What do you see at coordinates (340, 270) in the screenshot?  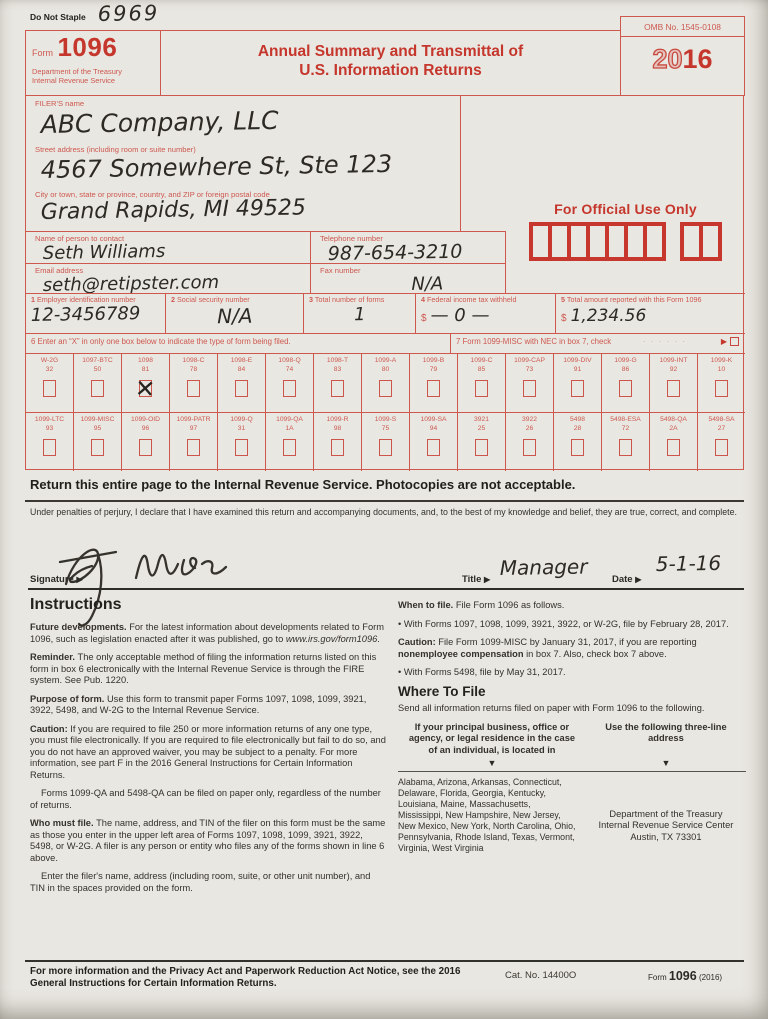 I see `fax-label: Fax number` at bounding box center [340, 270].